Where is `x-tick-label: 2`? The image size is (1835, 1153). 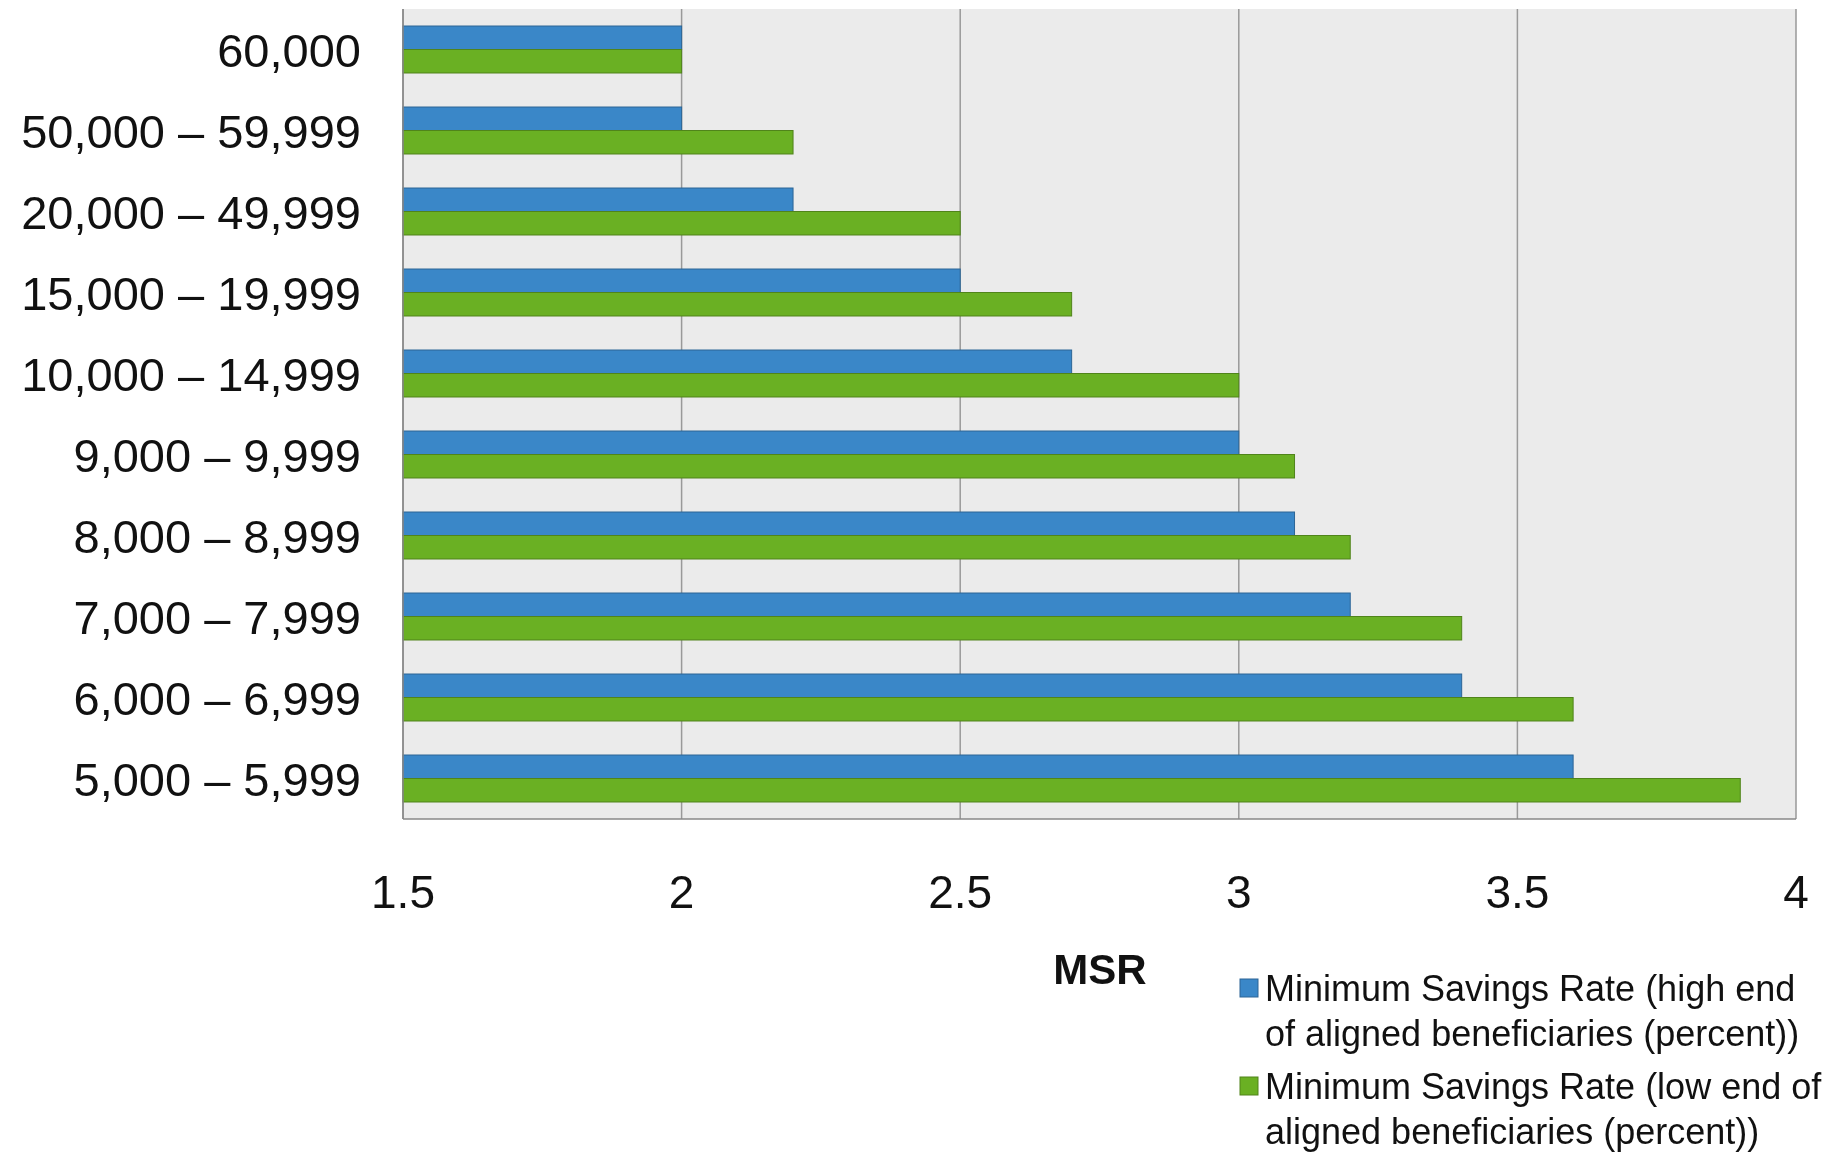 x-tick-label: 2 is located at coordinates (681, 892).